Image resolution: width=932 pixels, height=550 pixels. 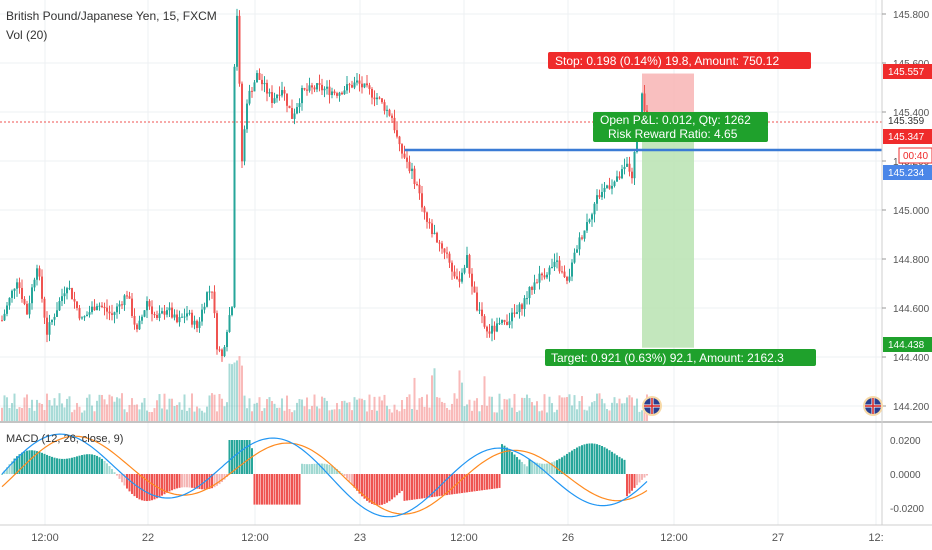 I want to click on time-tick-label: 12:00, so click(x=464, y=538).